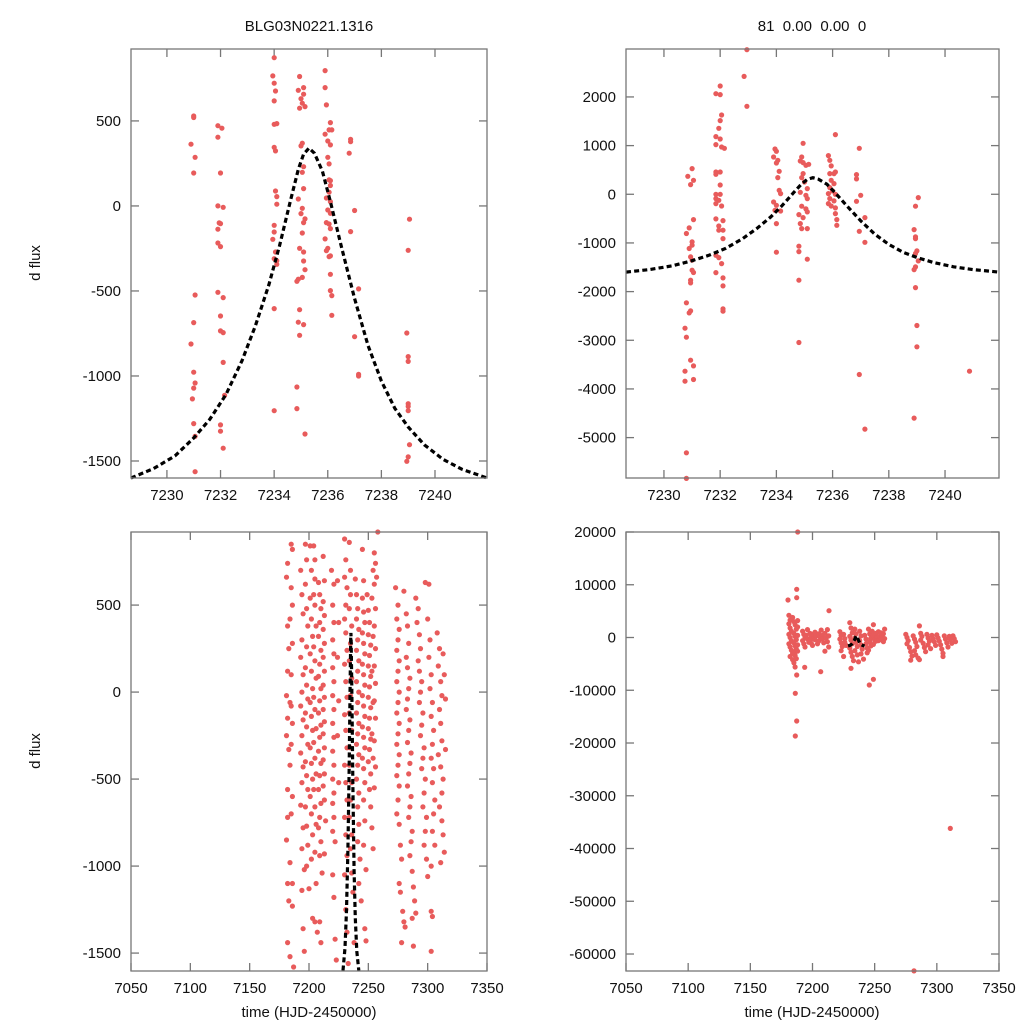 This screenshot has width=1024, height=1024. Describe the element at coordinates (597, 292) in the screenshot. I see `y-tick-label: -2000` at that location.